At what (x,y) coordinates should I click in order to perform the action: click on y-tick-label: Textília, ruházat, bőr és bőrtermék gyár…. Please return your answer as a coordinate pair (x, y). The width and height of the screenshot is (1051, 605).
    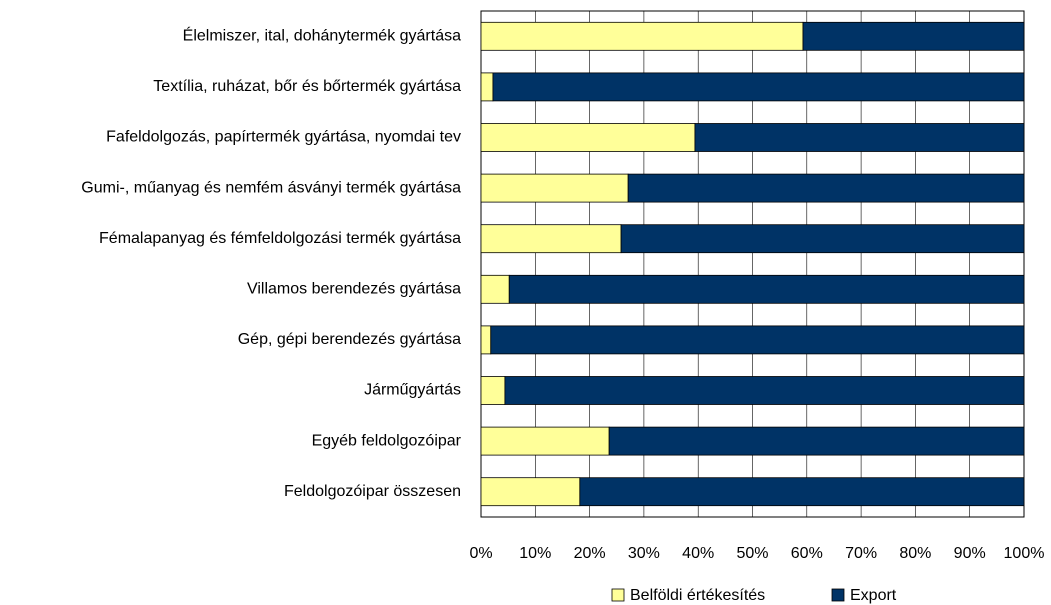
    Looking at the image, I should click on (307, 86).